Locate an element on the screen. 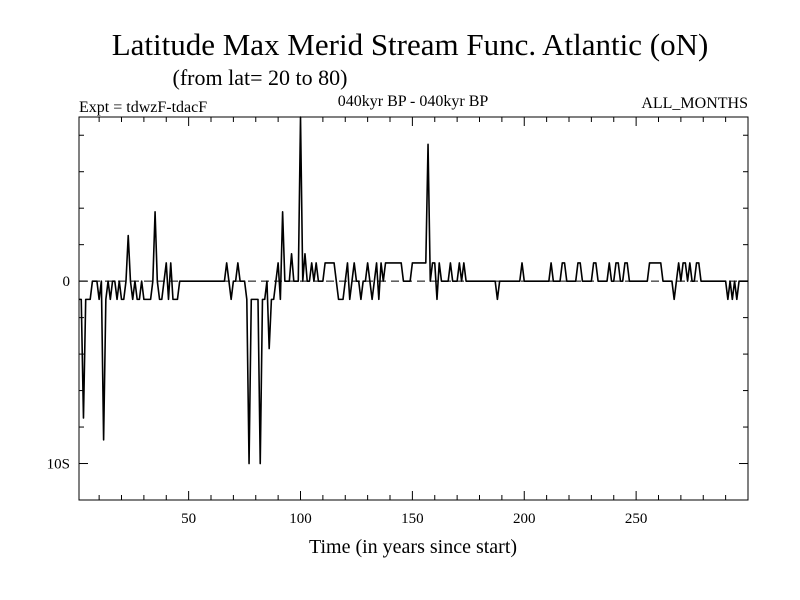 This screenshot has height=600, width=800. x-tick-label: 250 is located at coordinates (636, 519).